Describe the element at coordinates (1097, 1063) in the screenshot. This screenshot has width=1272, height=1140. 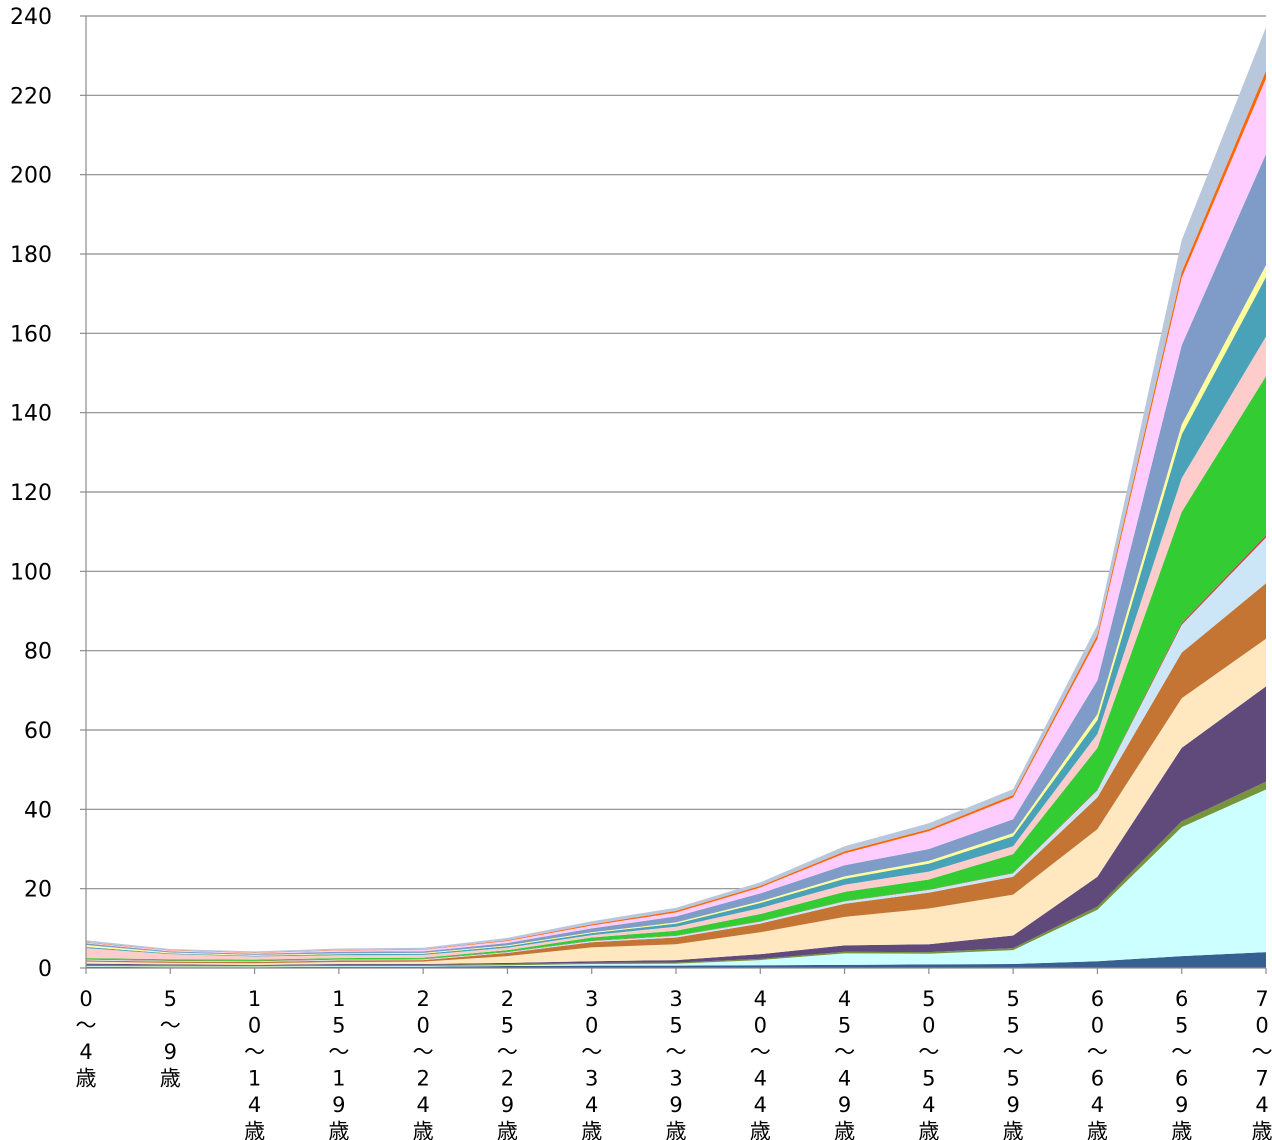
I see `x-tick-label: 6 0 ～ 6 4 歳` at that location.